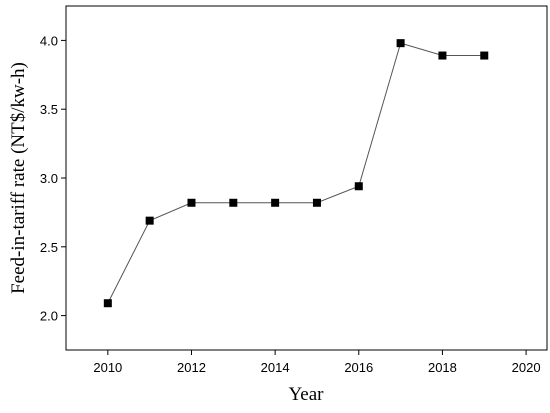 This screenshot has height=413, width=550. Describe the element at coordinates (358, 367) in the screenshot. I see `x-tick-label: 2016` at that location.